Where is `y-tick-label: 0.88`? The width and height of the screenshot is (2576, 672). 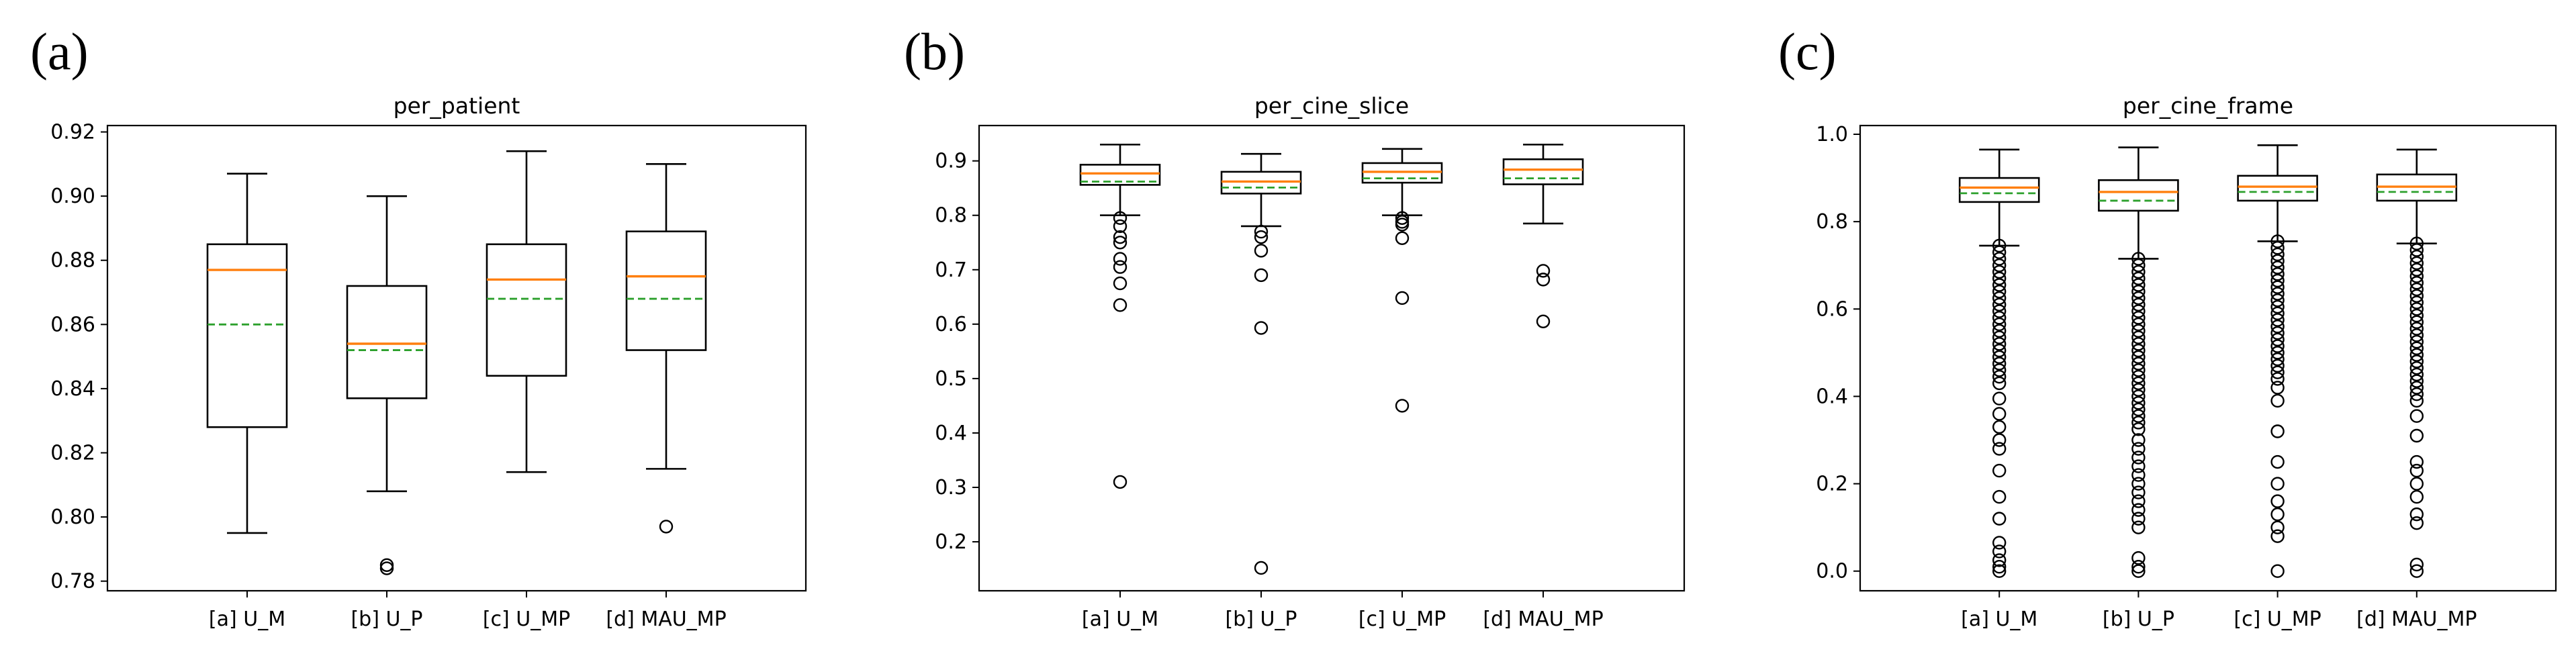
y-tick-label: 0.88 is located at coordinates (72, 261).